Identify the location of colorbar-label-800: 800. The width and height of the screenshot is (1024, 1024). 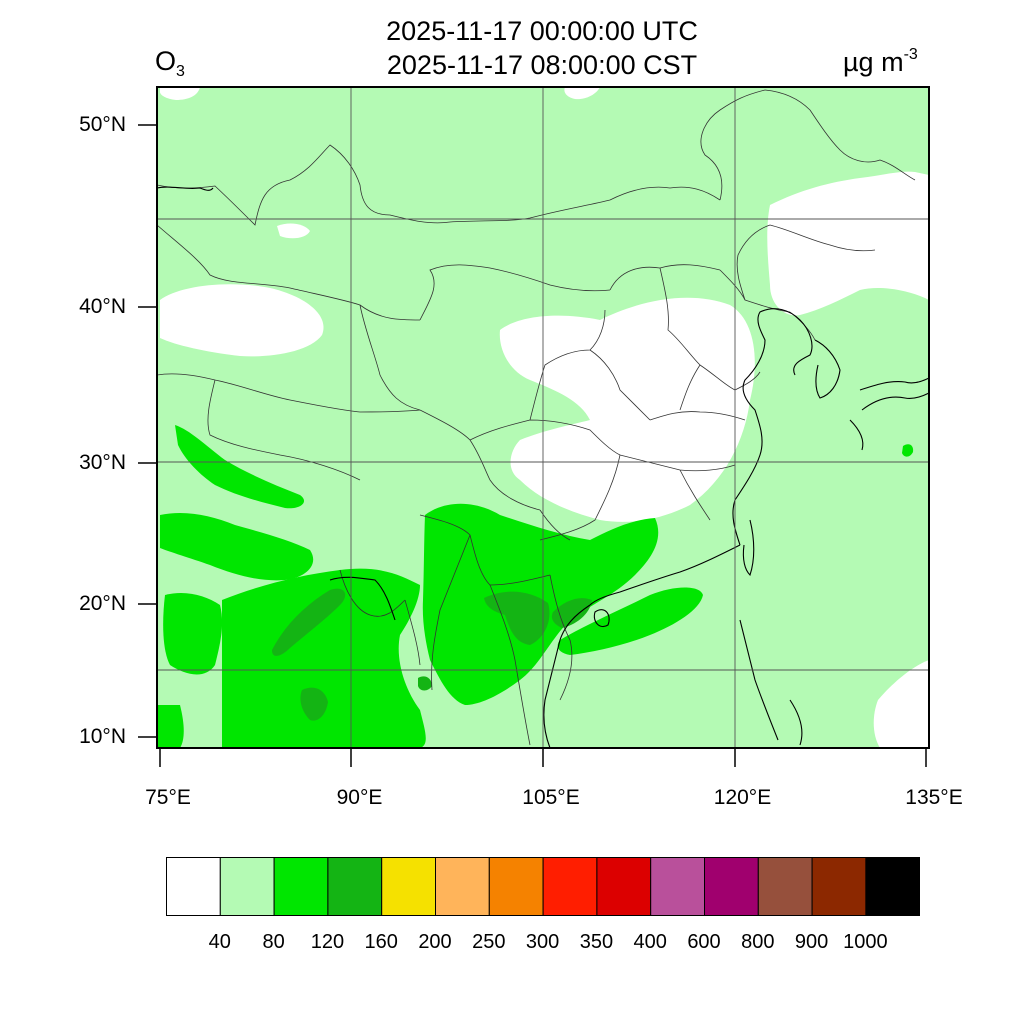
(758, 942).